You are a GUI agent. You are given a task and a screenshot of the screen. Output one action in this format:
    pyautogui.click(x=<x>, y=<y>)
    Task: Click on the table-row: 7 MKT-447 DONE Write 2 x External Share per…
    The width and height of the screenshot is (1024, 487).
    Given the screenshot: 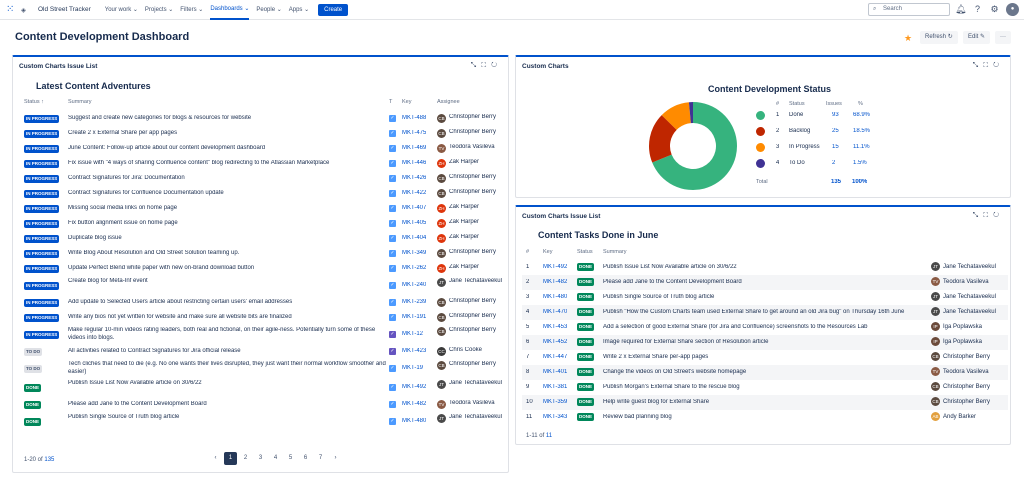 What is the action you would take?
    pyautogui.click(x=765, y=357)
    